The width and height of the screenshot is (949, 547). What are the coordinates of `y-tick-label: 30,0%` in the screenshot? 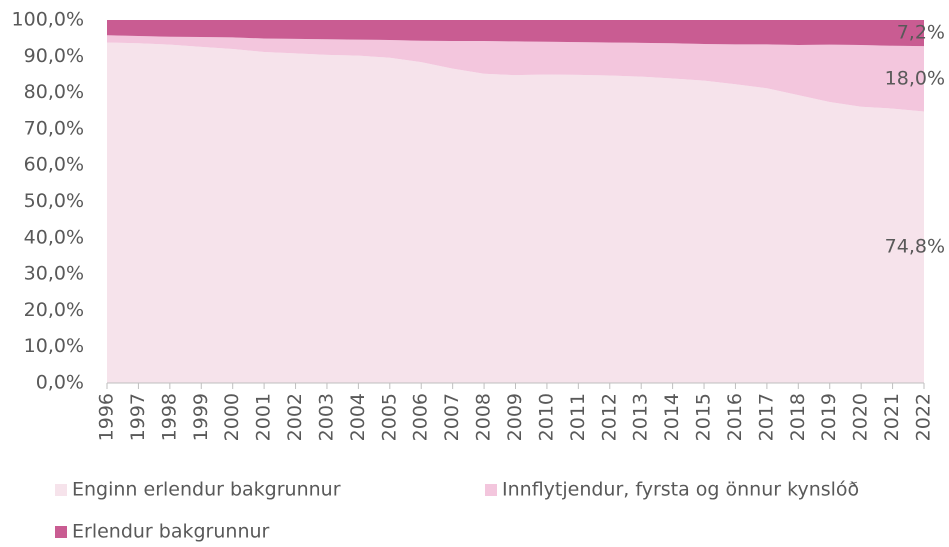 It's located at (54, 274).